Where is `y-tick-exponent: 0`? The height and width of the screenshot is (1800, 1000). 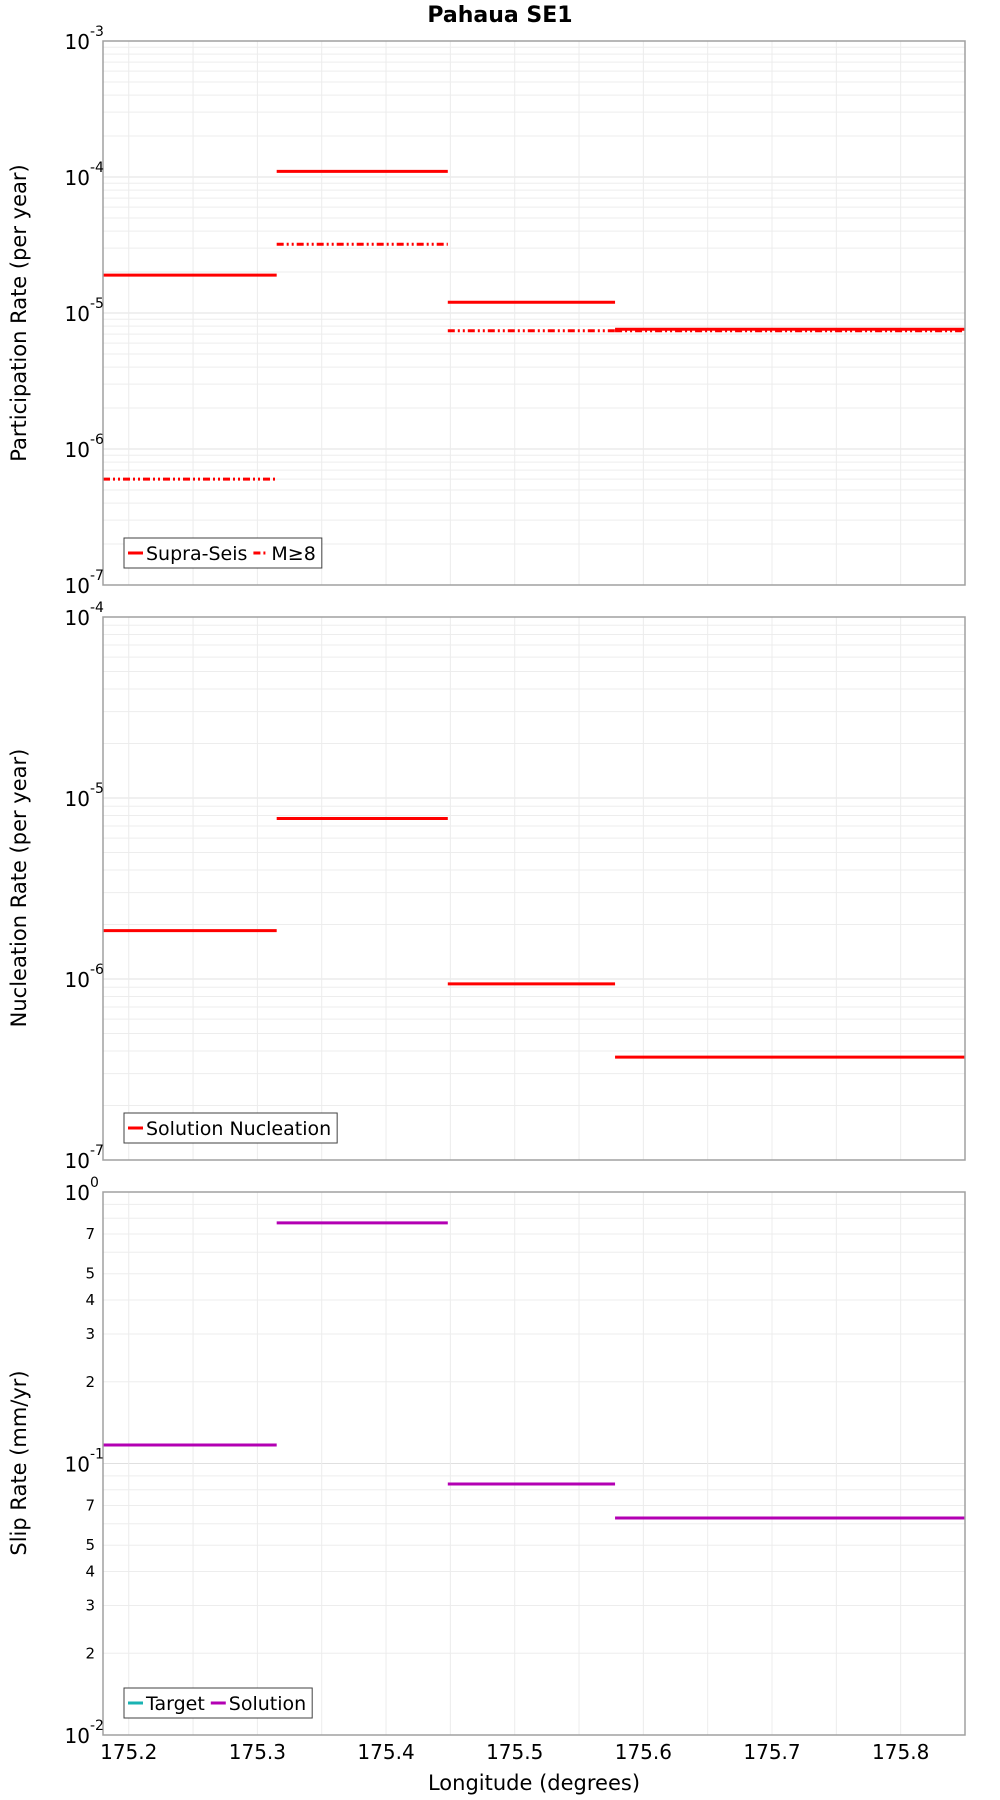
y-tick-exponent: 0 is located at coordinates (94, 1183).